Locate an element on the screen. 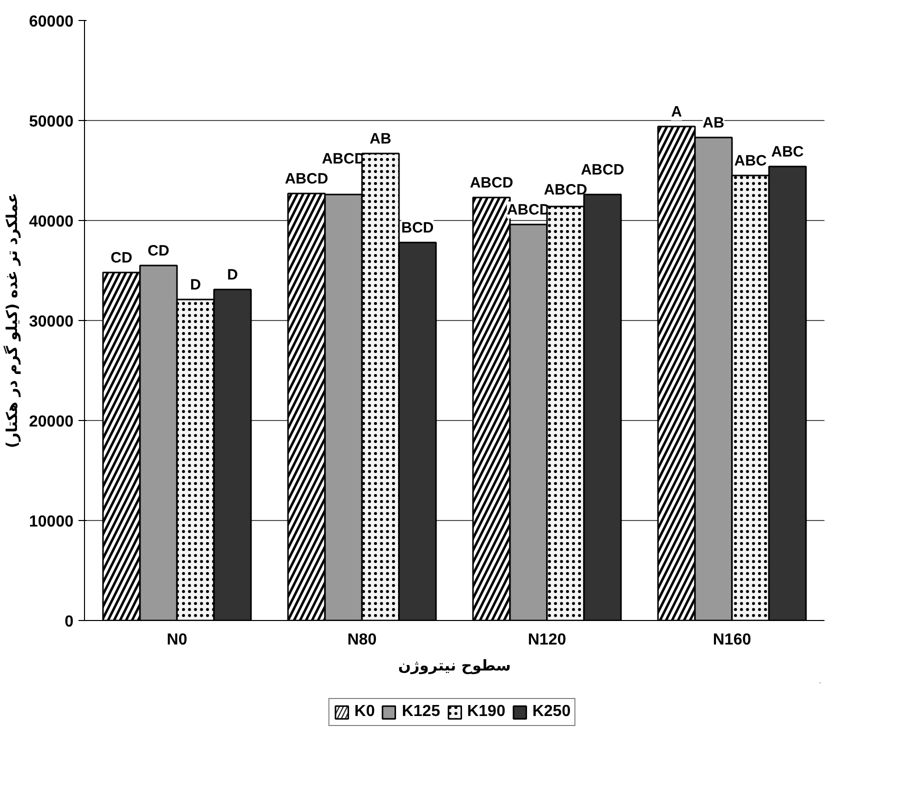 Image resolution: width=902 pixels, height=785 pixels. y-tick-label: 30000 is located at coordinates (51, 322).